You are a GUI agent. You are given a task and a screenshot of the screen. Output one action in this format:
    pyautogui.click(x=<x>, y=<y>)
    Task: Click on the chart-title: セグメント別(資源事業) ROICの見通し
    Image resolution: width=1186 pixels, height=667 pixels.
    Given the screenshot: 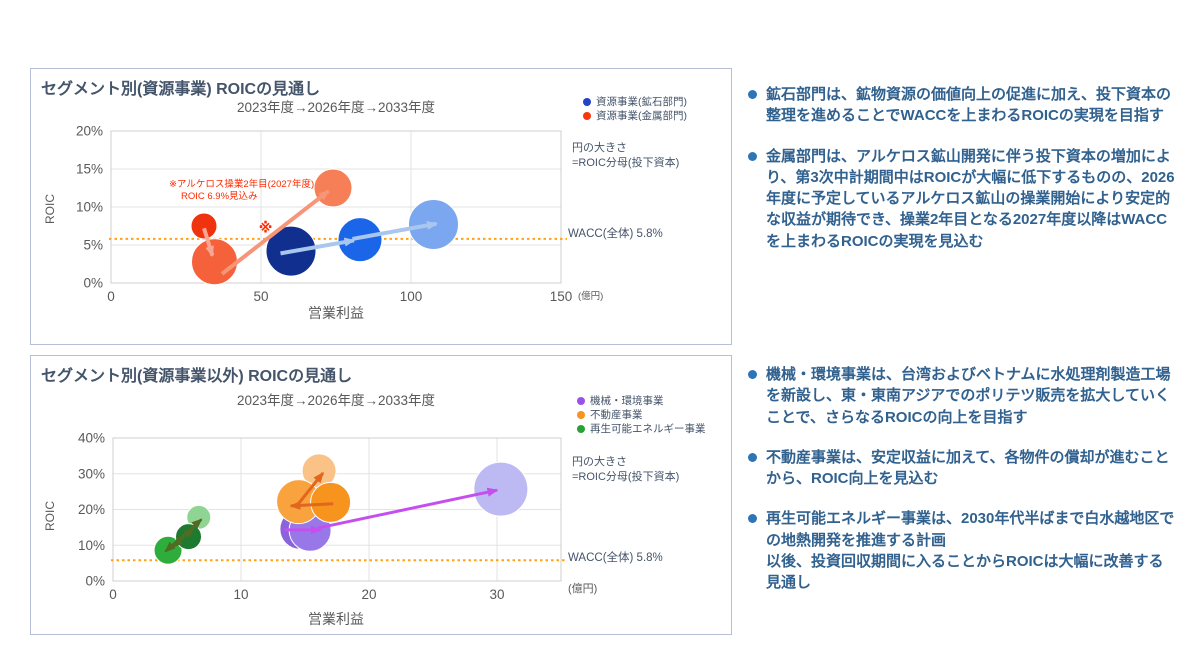 What is the action you would take?
    pyautogui.click(x=181, y=89)
    